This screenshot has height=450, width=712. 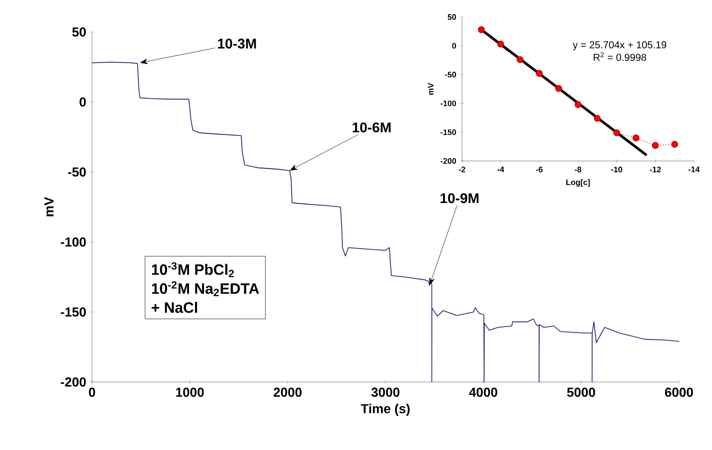 I want to click on x-tick-label: 4000, so click(x=483, y=392).